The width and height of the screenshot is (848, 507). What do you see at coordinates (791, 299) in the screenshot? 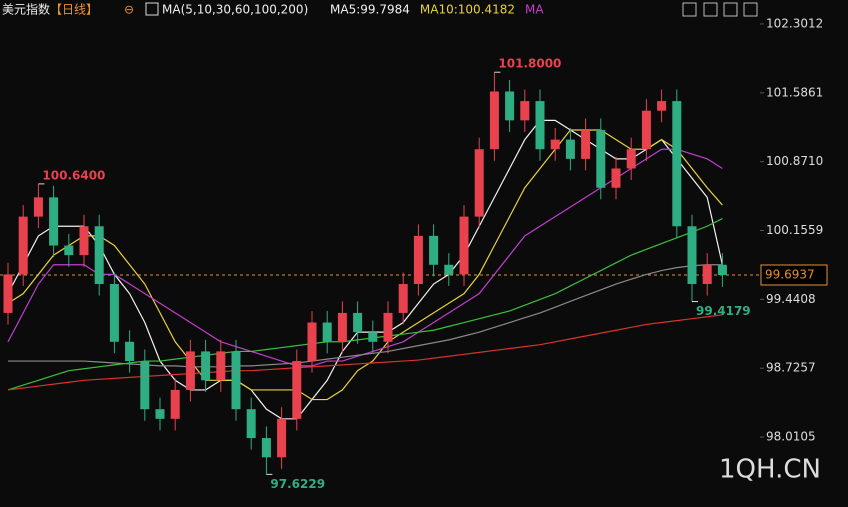
I see `y-tick-label: 99.4408` at bounding box center [791, 299].